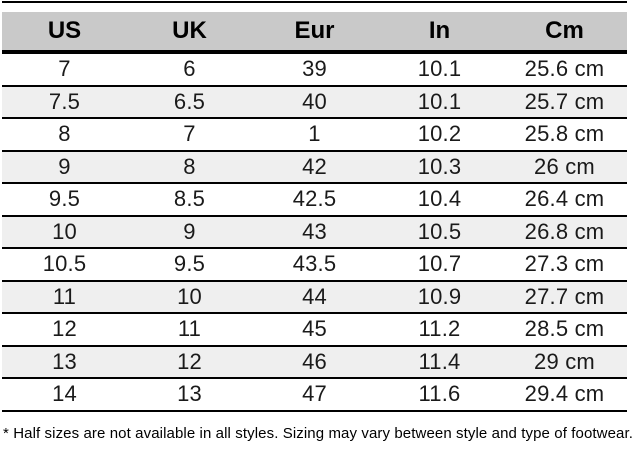 This screenshot has width=635, height=460. What do you see at coordinates (64, 102) in the screenshot?
I see `table-cell: 7.5` at bounding box center [64, 102].